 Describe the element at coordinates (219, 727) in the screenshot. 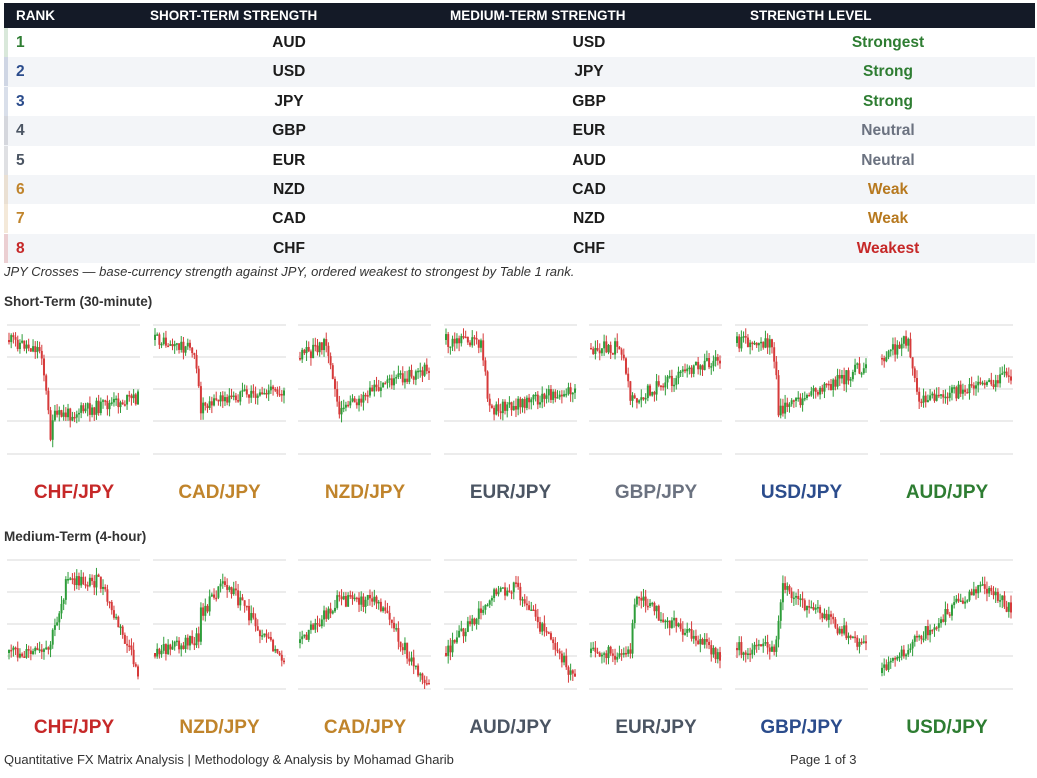

I see `pair-label: NZD/JPY` at that location.